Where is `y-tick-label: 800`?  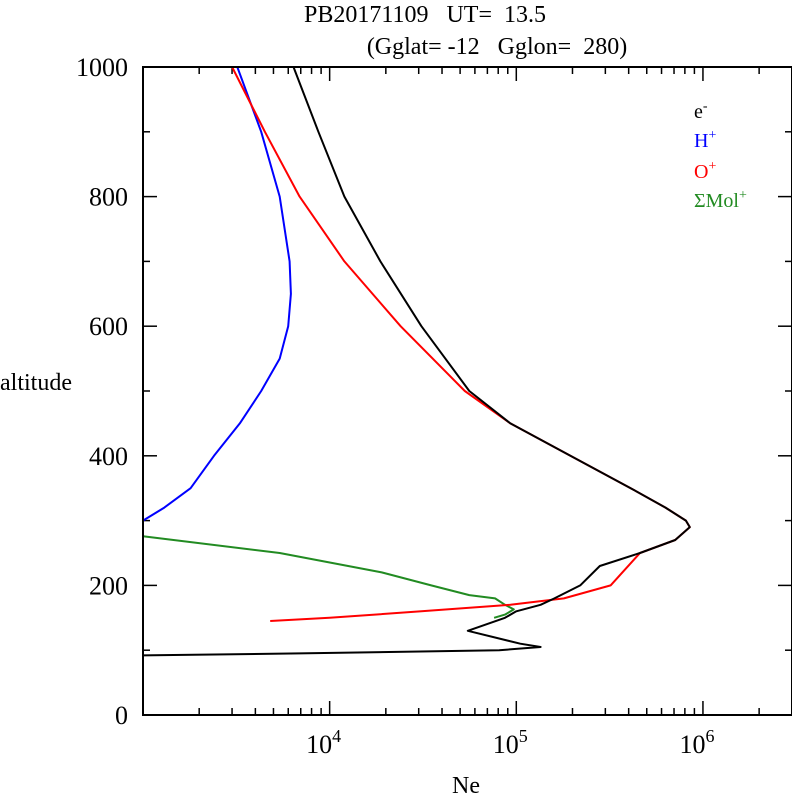
y-tick-label: 800 is located at coordinates (108, 197).